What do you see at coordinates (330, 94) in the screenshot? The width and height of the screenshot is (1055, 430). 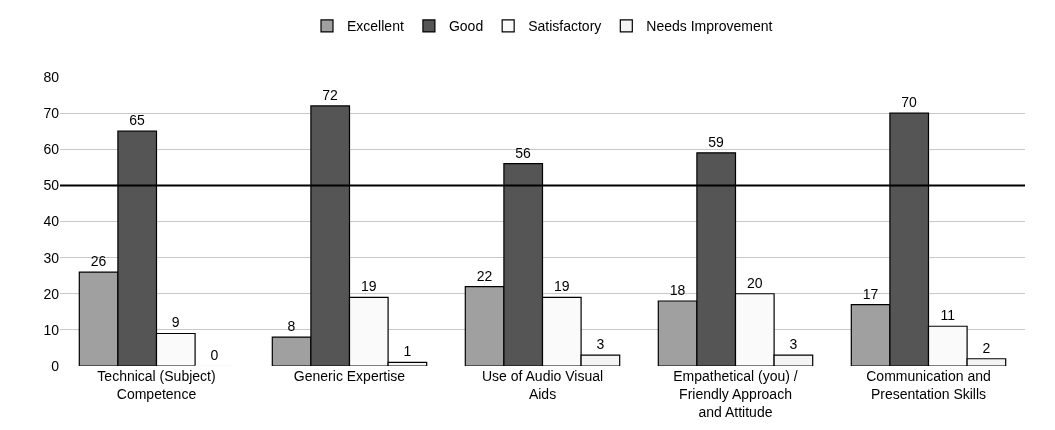 I see `data-label: 72` at bounding box center [330, 94].